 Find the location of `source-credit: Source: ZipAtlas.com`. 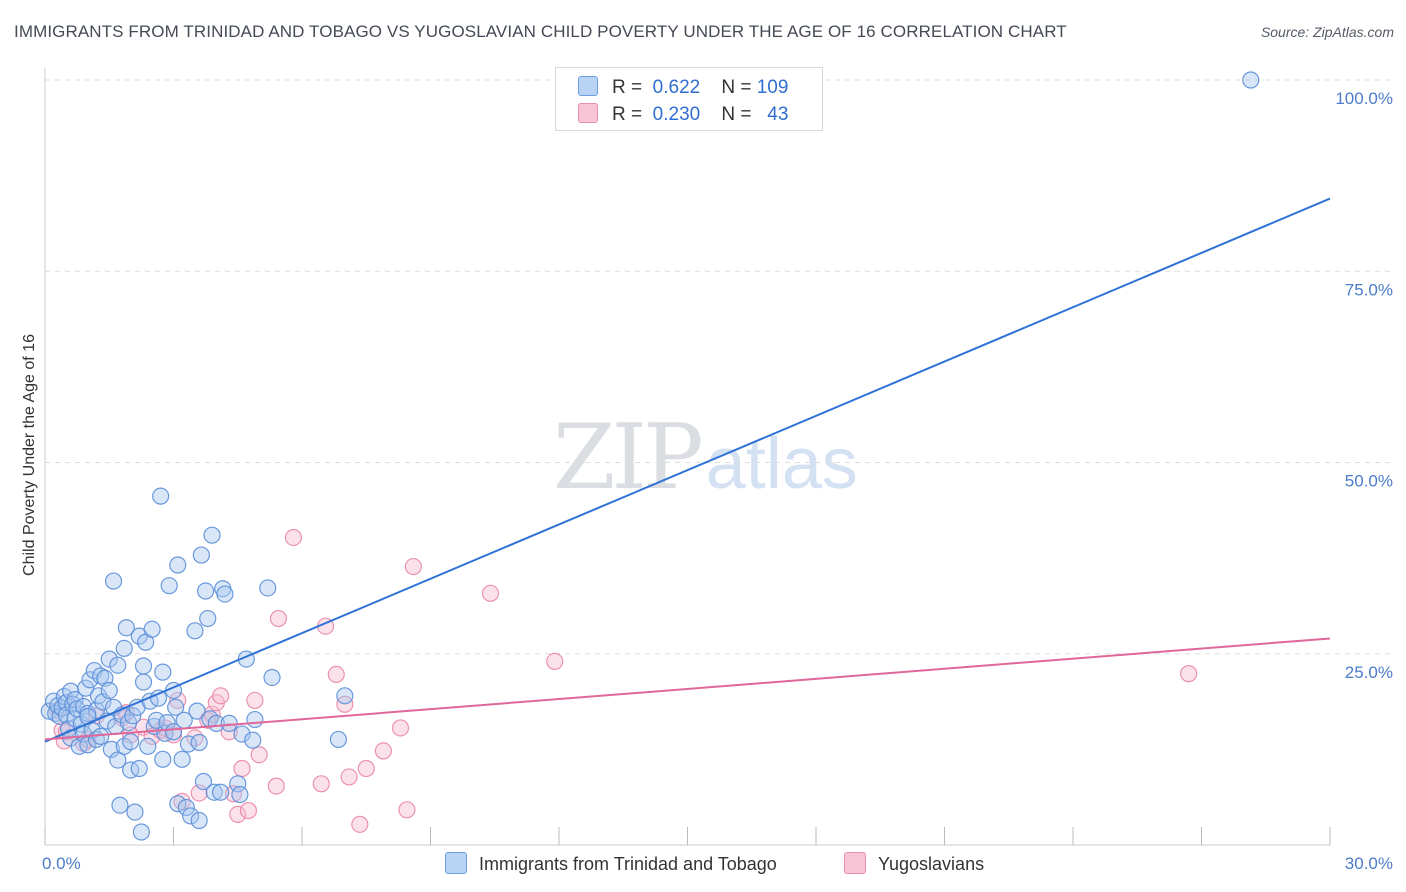

source-credit: Source: ZipAtlas.com is located at coordinates (1327, 32).